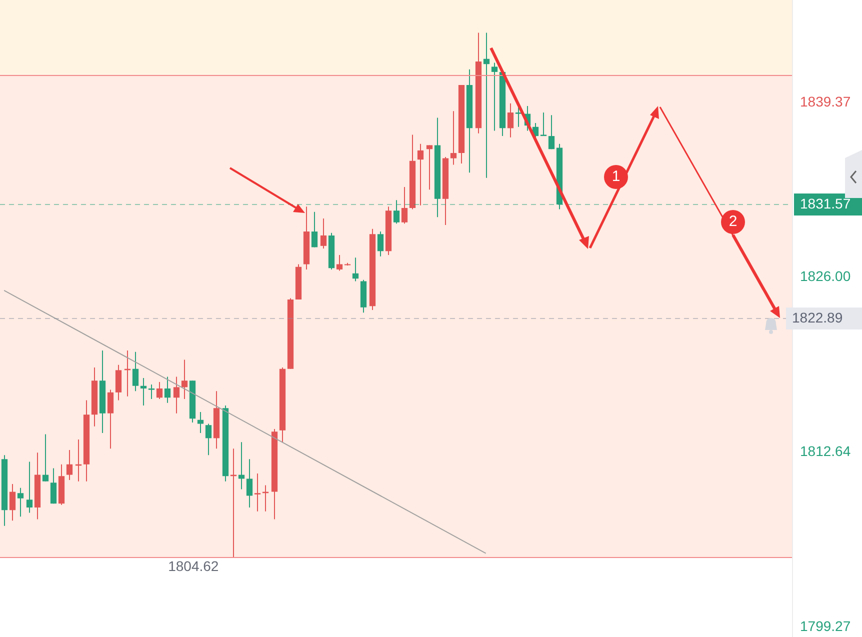  Describe the element at coordinates (817, 317) in the screenshot. I see `ref-line-label: 1822.89` at that location.